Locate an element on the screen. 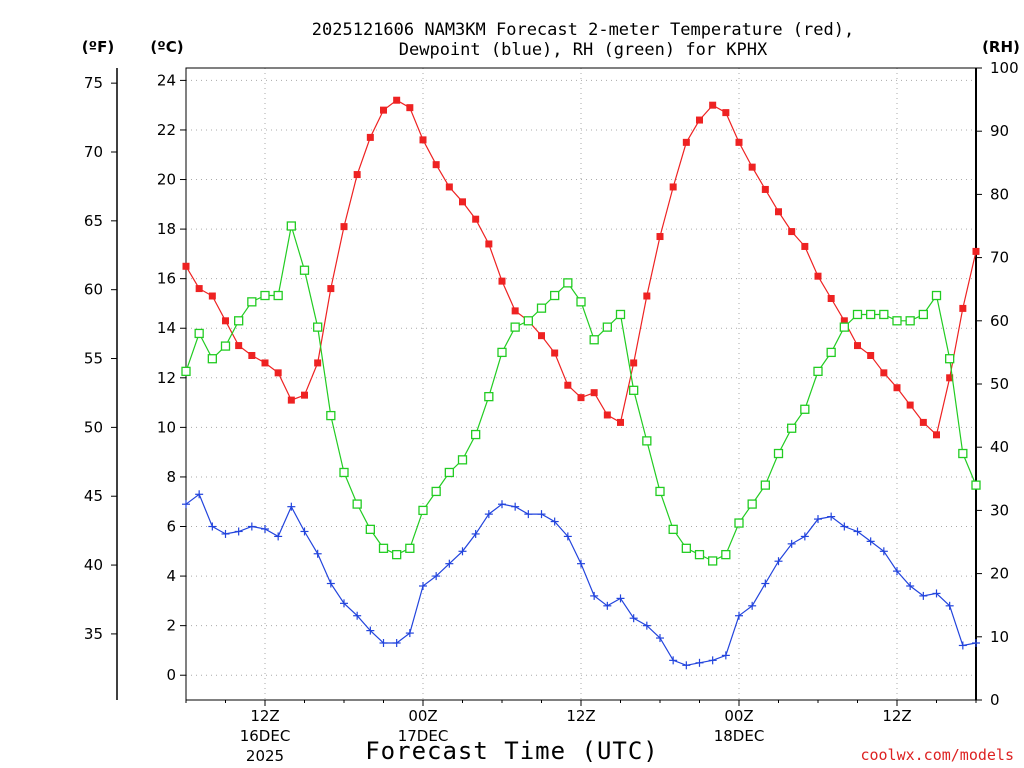  year-tick-label: 2025 is located at coordinates (265, 756).